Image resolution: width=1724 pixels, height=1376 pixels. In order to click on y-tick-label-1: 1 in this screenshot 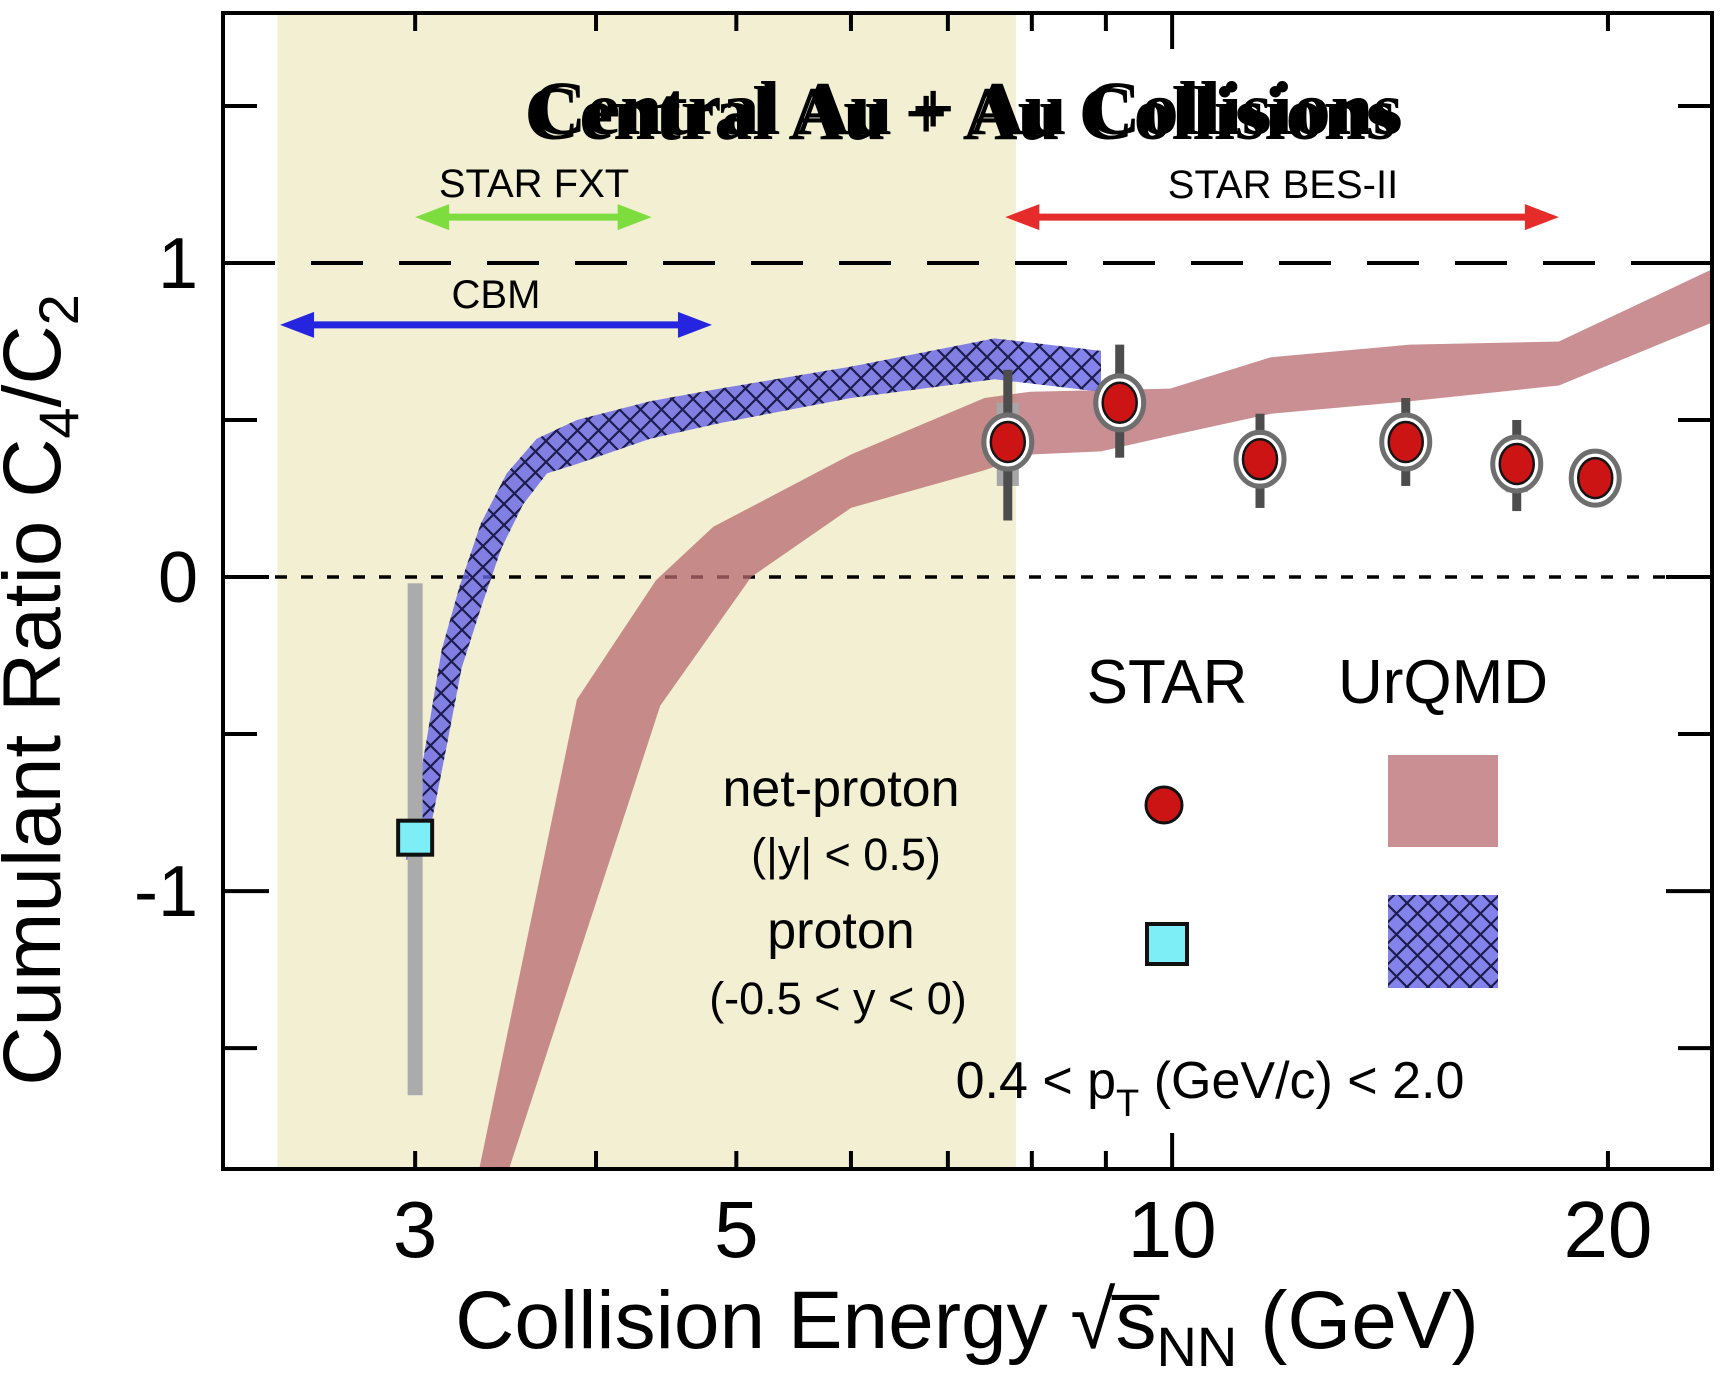, I will do `click(178, 264)`.